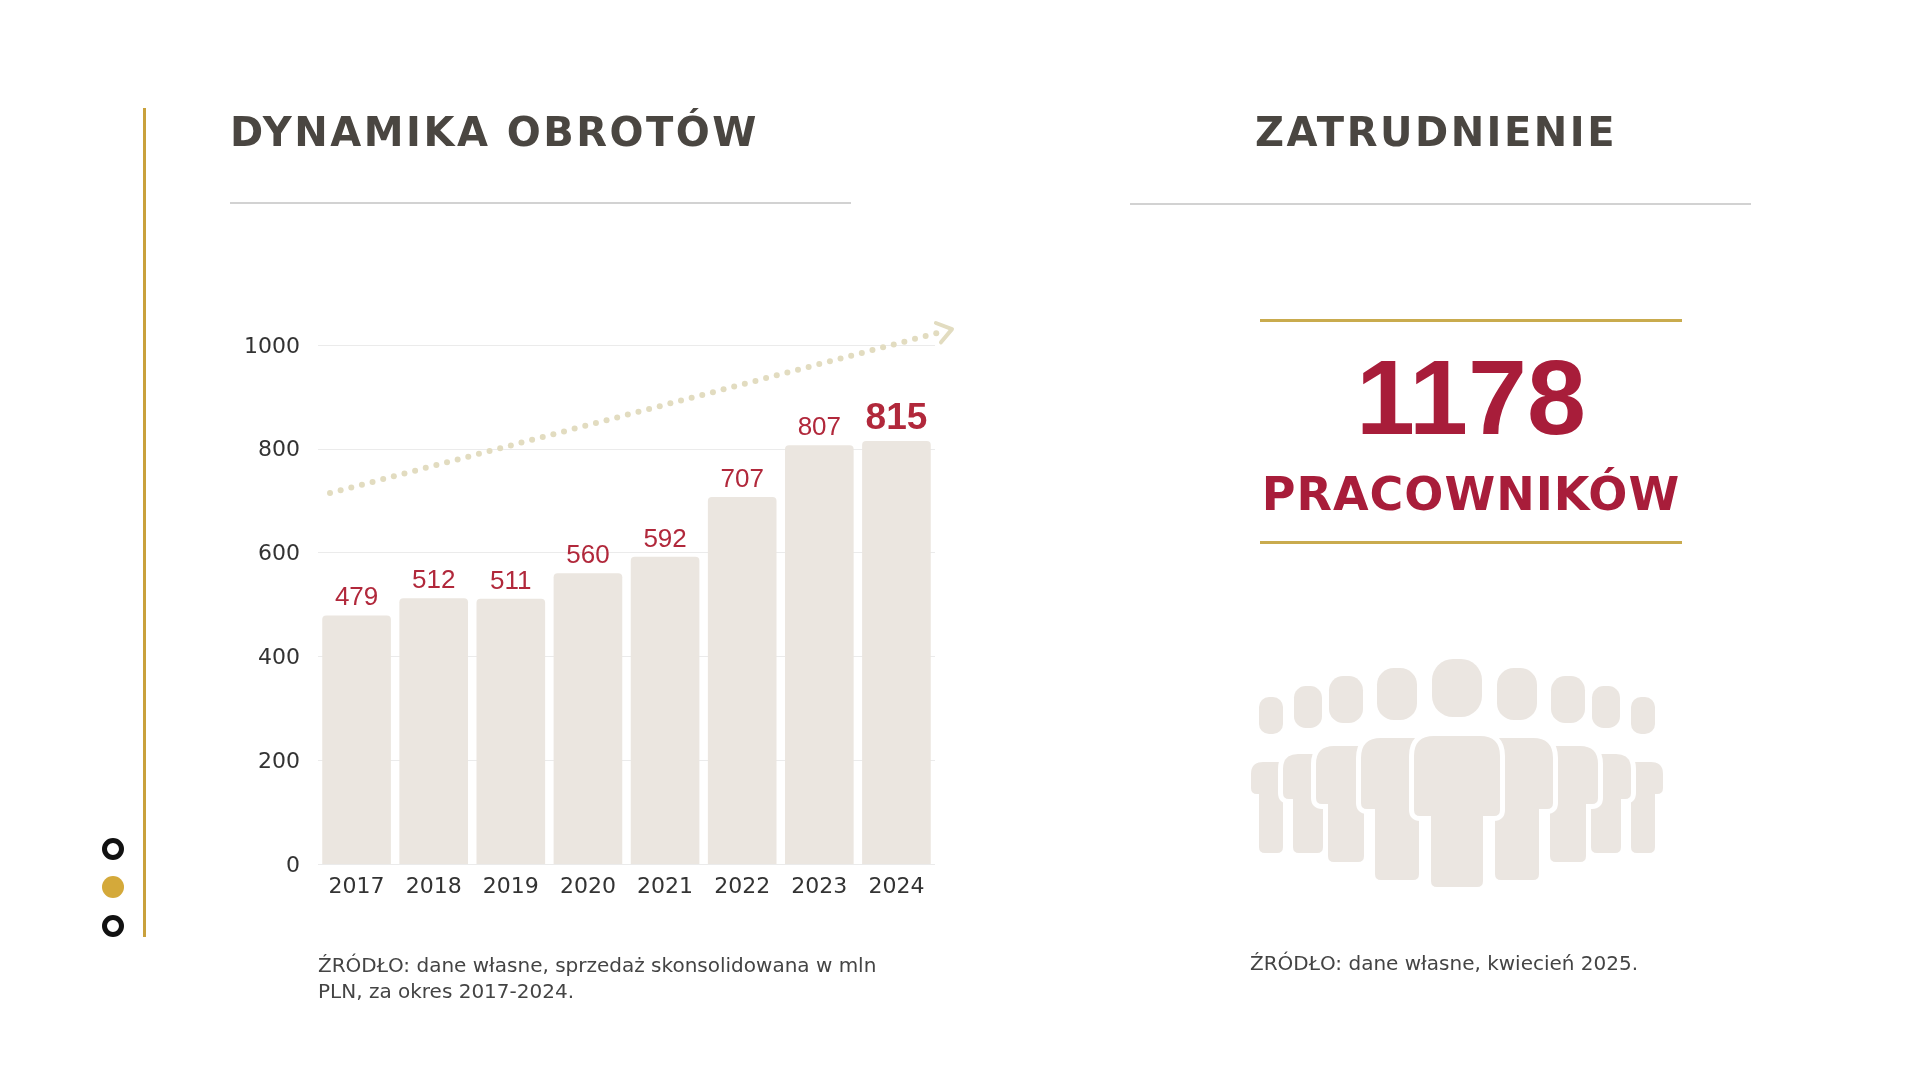 The image size is (1920, 1080). Describe the element at coordinates (665, 885) in the screenshot. I see `x-tick-label: 2021` at that location.